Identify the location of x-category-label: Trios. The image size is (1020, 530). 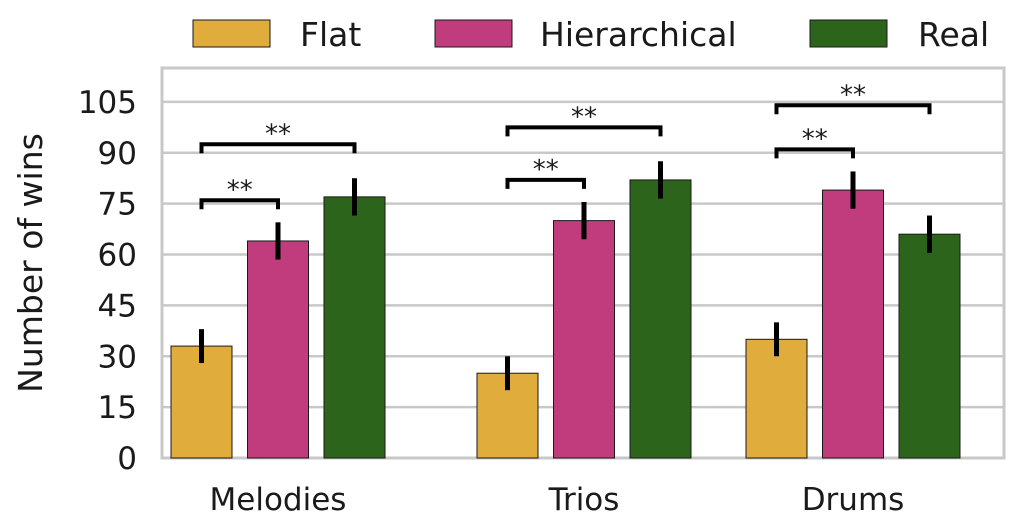
(584, 500).